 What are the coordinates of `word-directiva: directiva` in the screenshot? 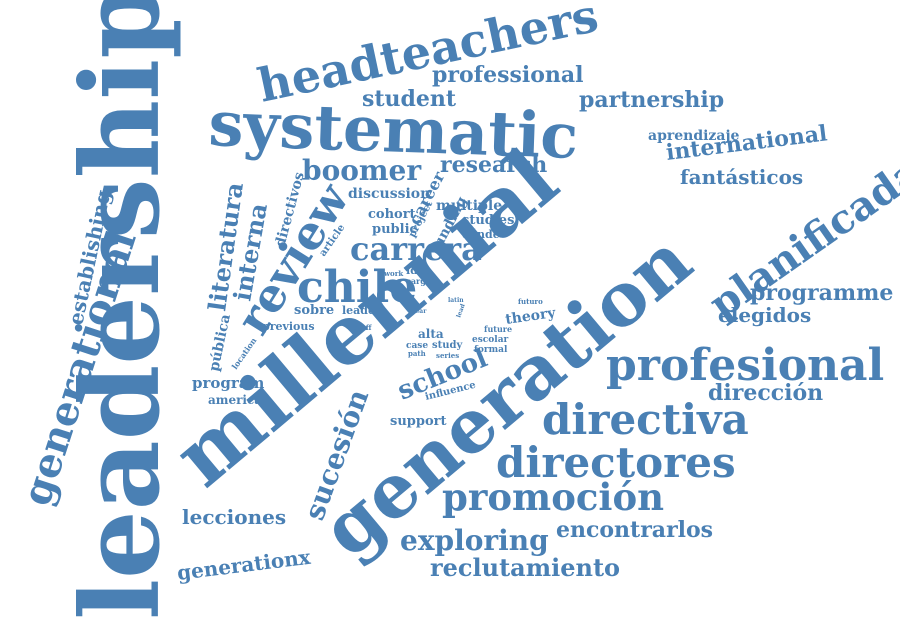 It's located at (645, 419).